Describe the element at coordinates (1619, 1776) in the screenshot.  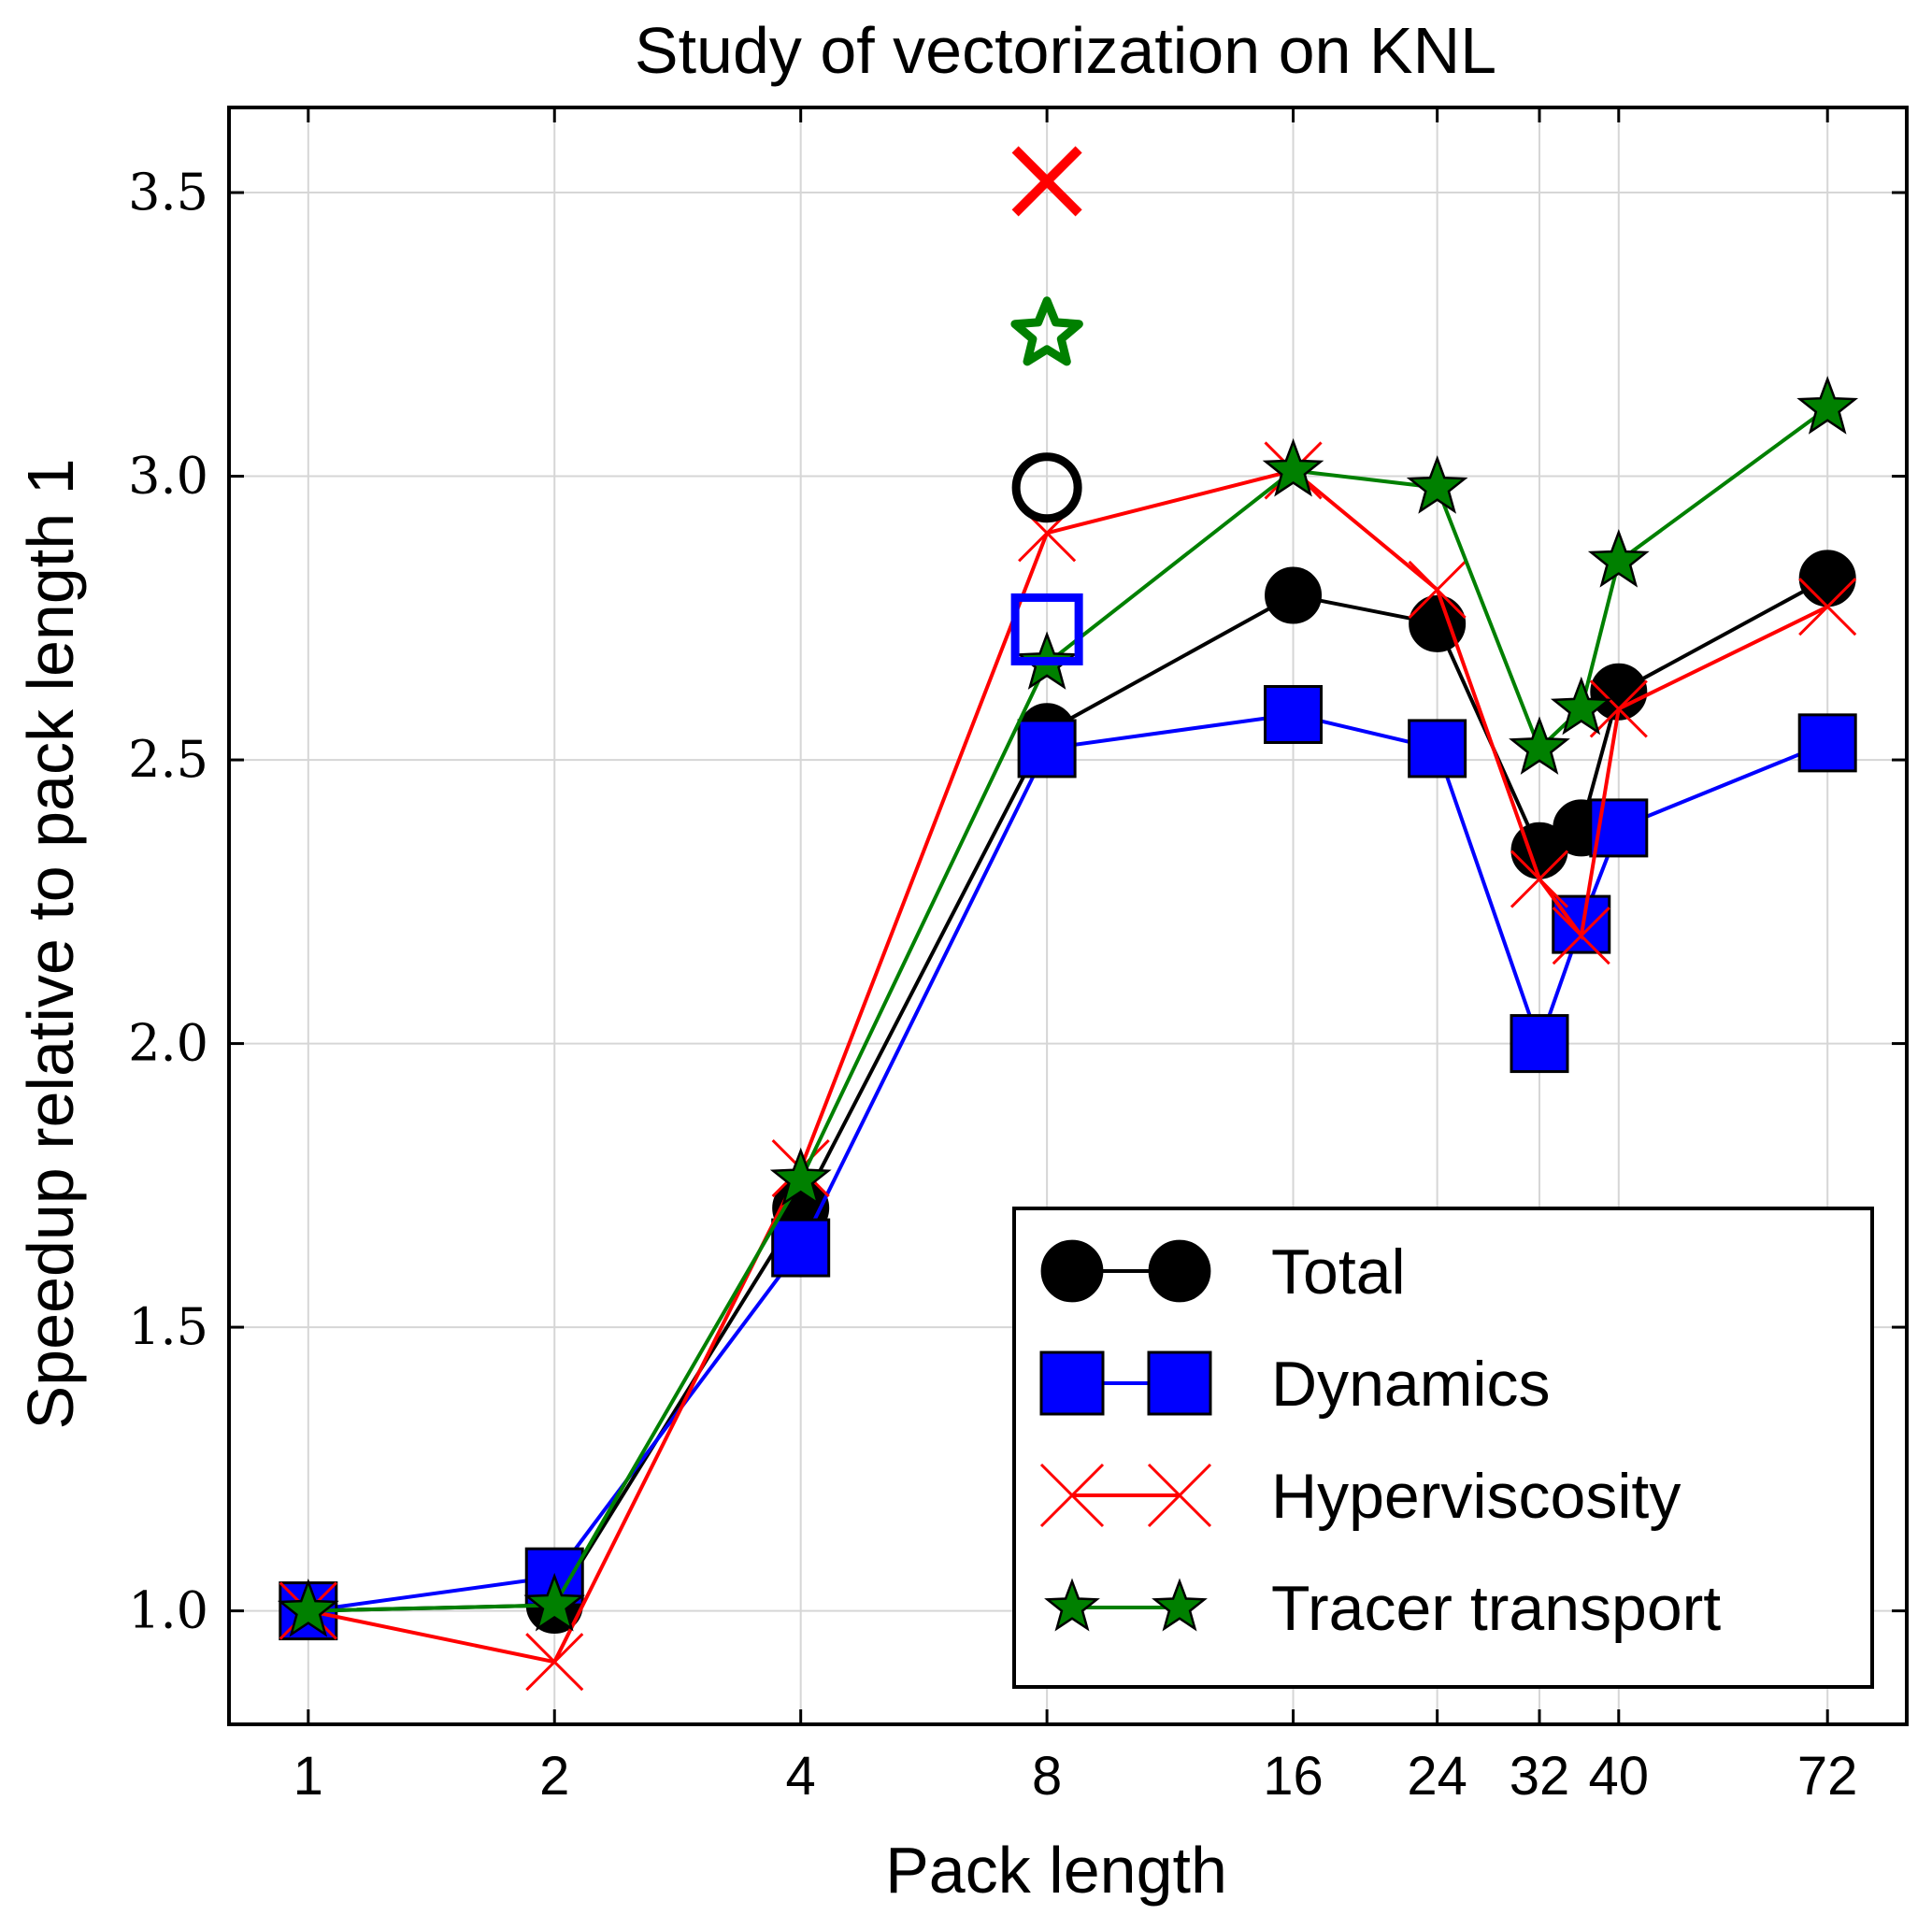
I see `x-tick-label: 40` at that location.